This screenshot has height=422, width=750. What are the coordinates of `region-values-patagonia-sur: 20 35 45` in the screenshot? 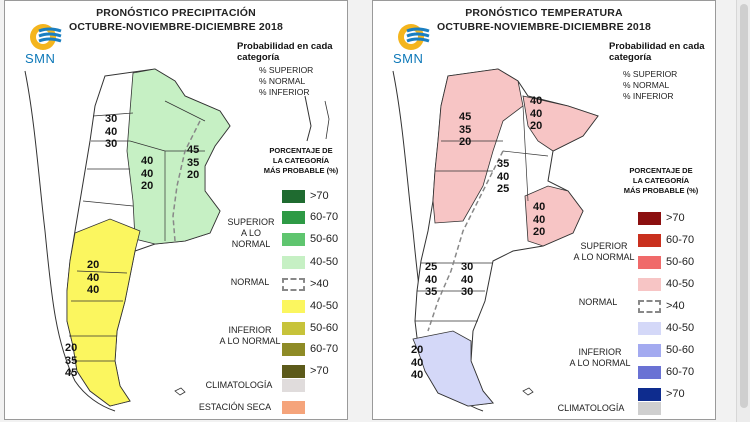 It's located at (71, 361).